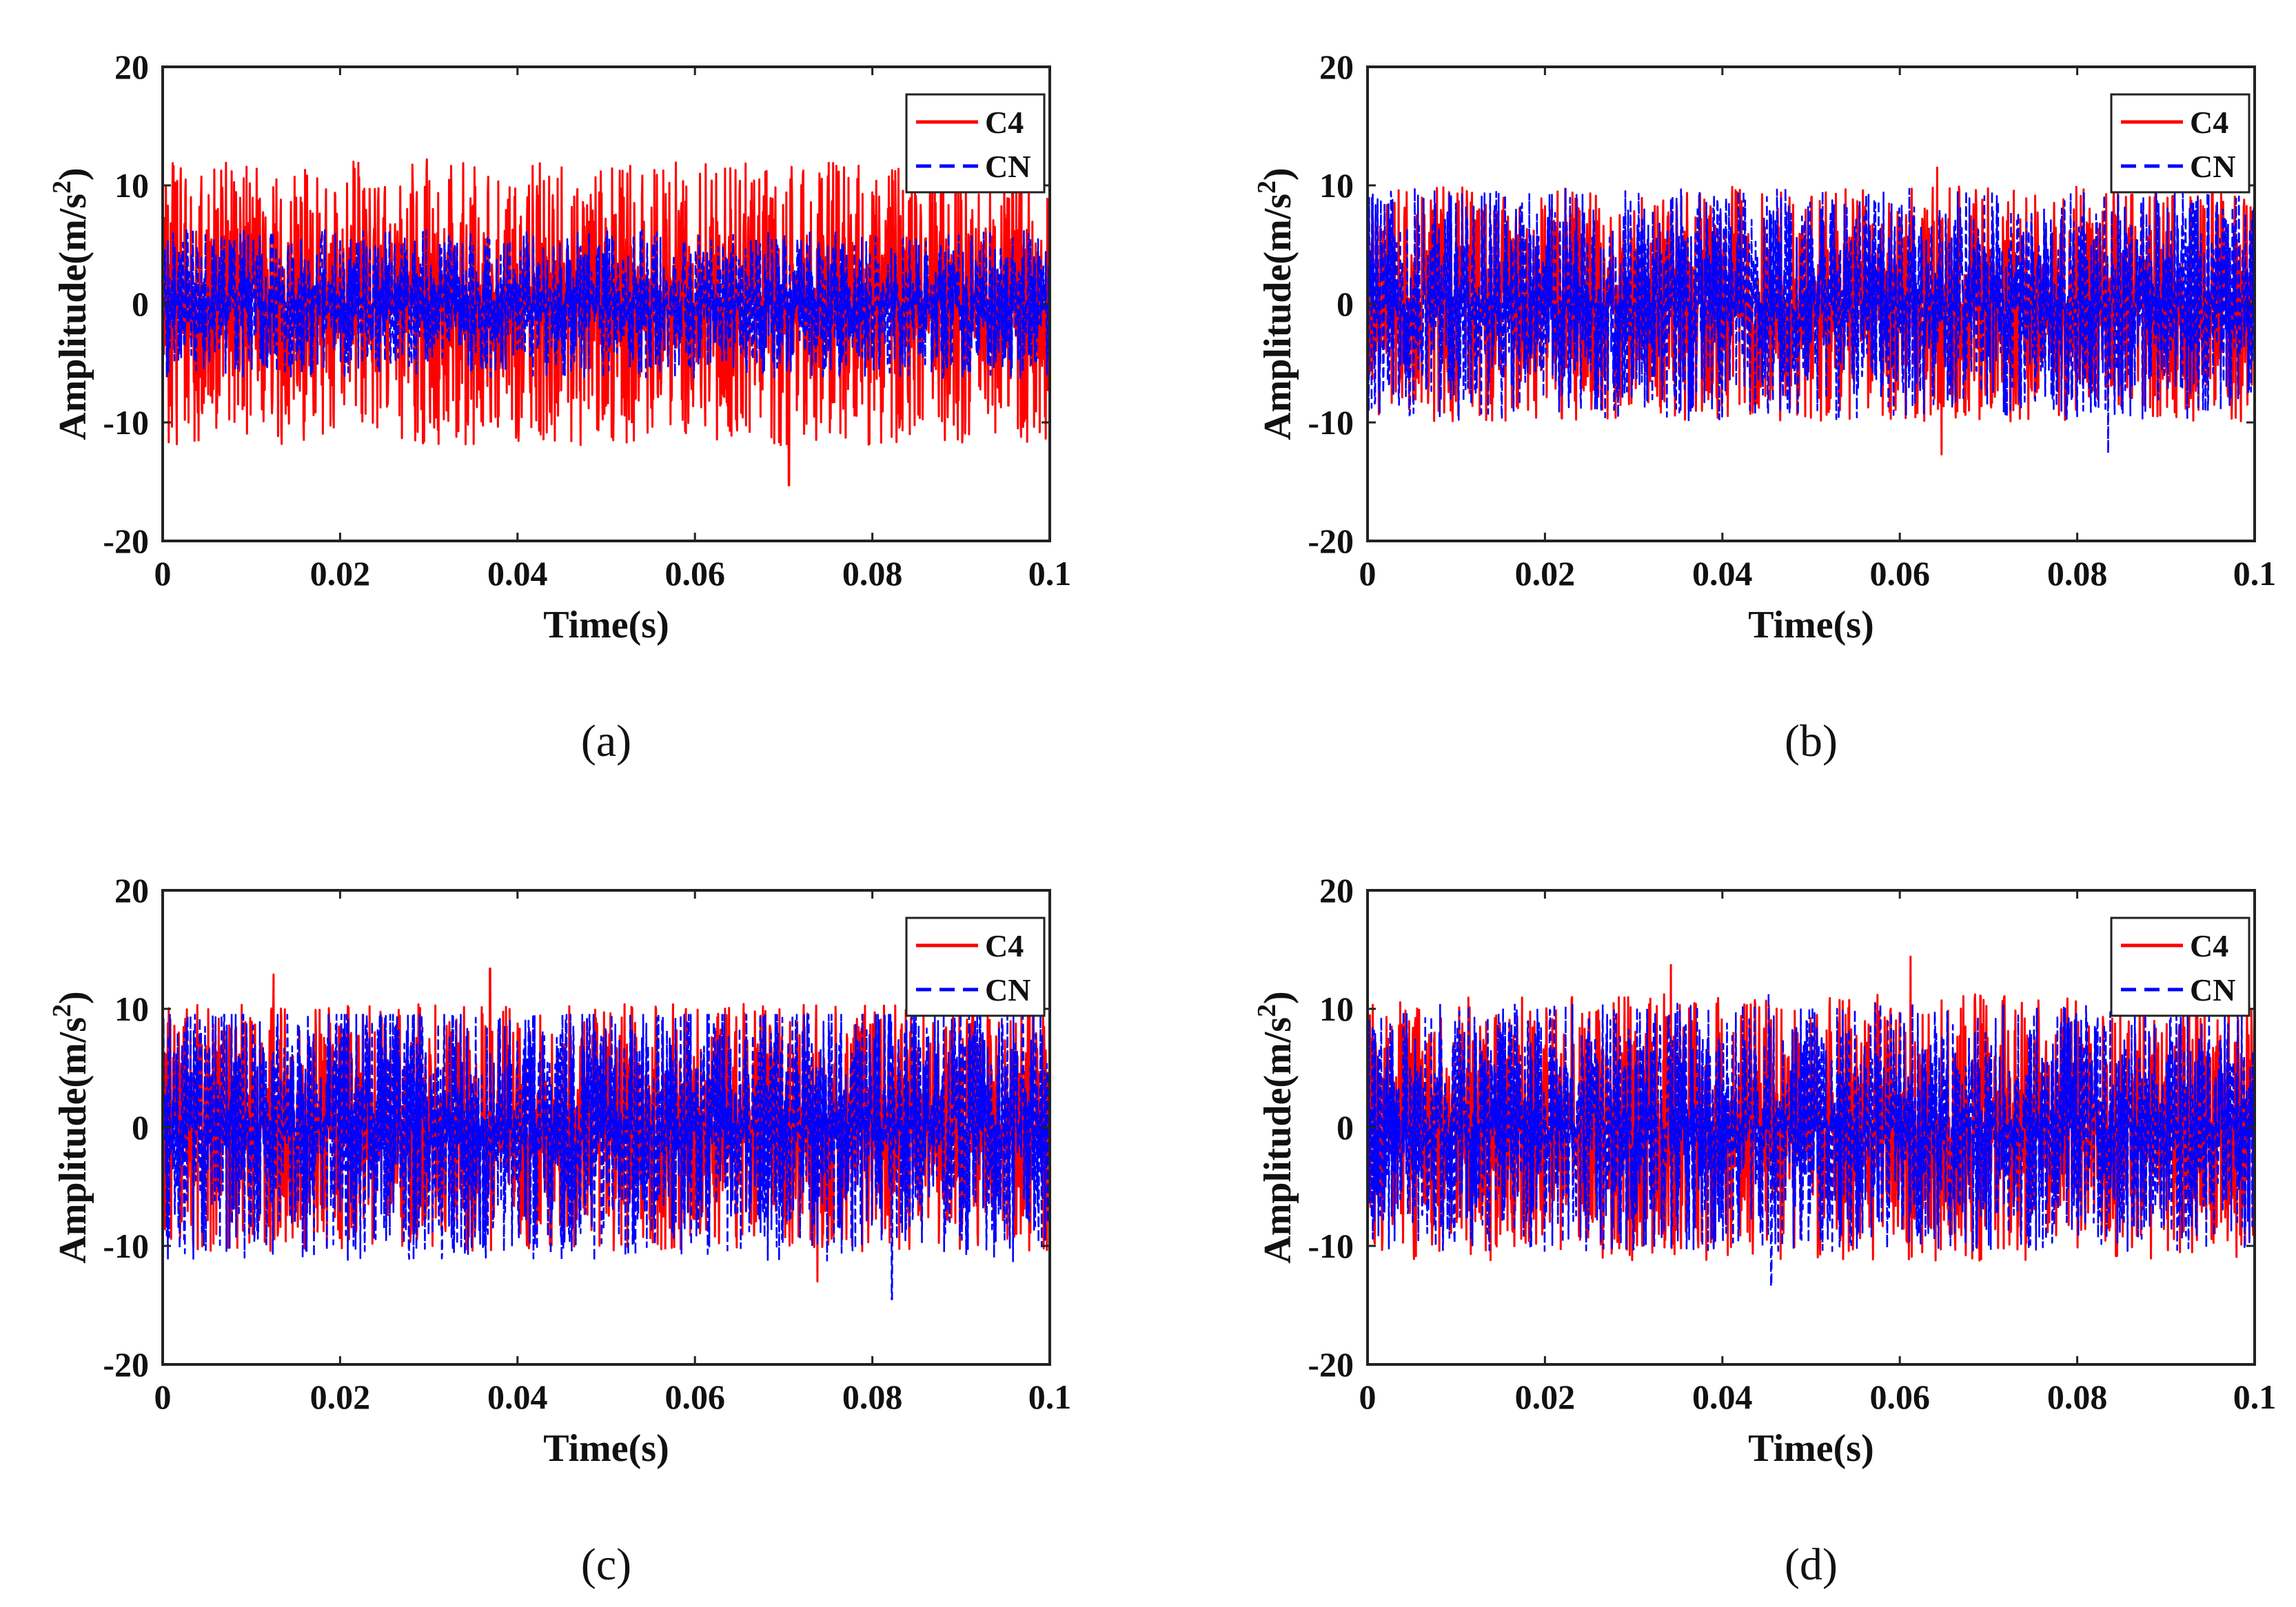 The width and height of the screenshot is (2296, 1607). Describe the element at coordinates (517, 1397) in the screenshot. I see `panel-c-xtick-label: 0.04` at that location.